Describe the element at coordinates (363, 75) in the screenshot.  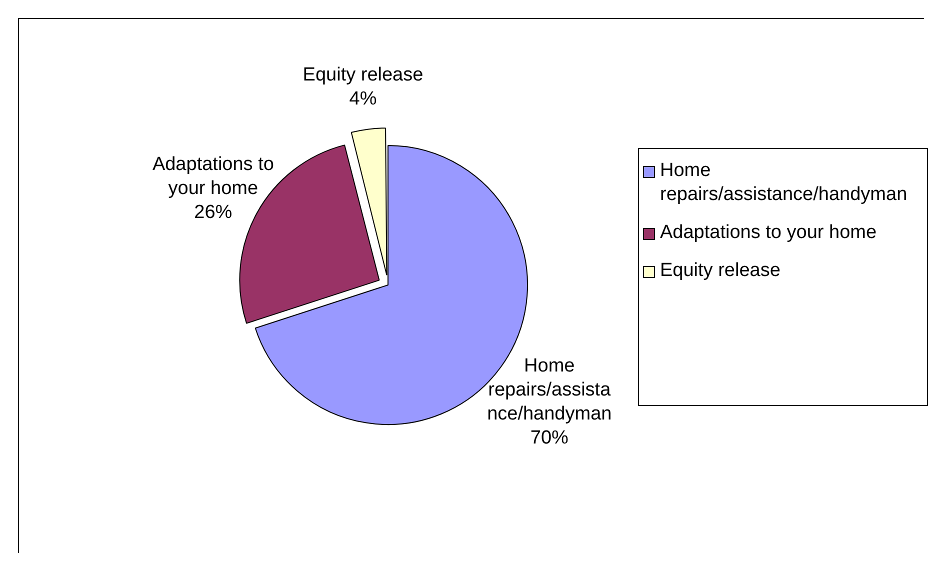
I see `slice-label: Equity release` at that location.